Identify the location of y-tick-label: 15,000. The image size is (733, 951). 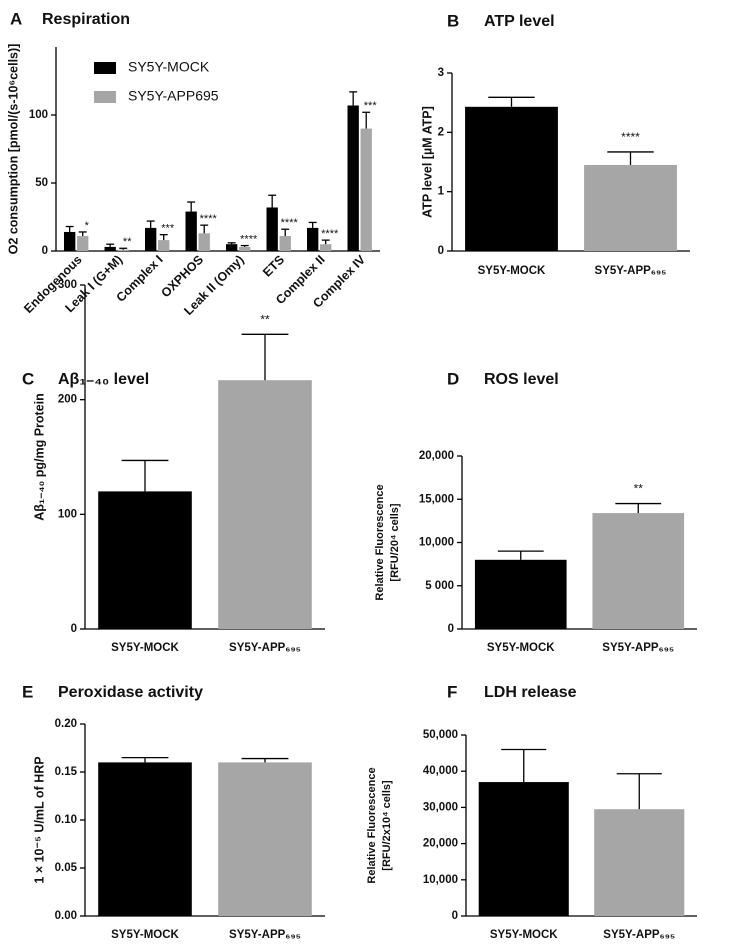
(436, 499).